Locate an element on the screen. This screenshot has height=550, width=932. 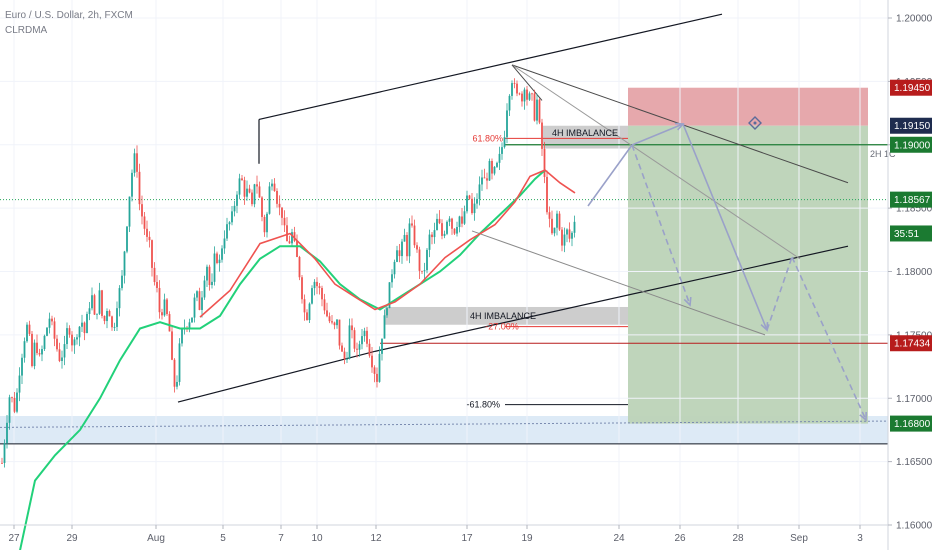
support-dotted-line is located at coordinates (444, 424).